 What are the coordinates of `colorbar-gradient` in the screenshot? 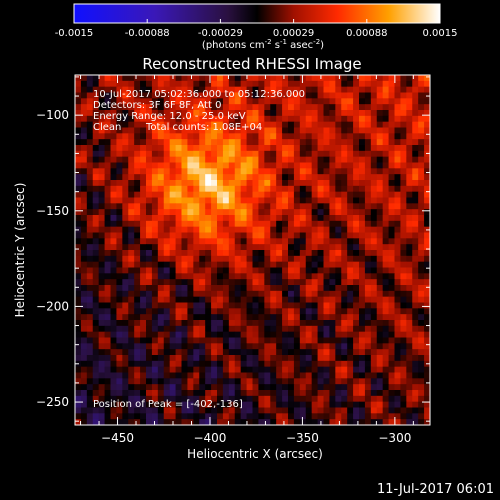 It's located at (257, 13).